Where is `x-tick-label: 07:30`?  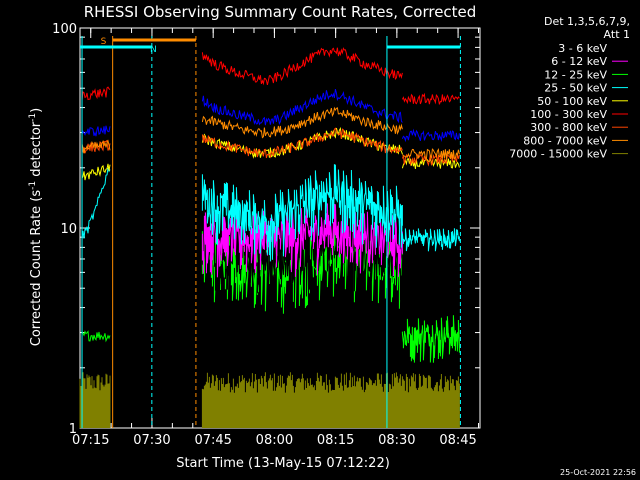 x-tick-label: 07:30 is located at coordinates (151, 440).